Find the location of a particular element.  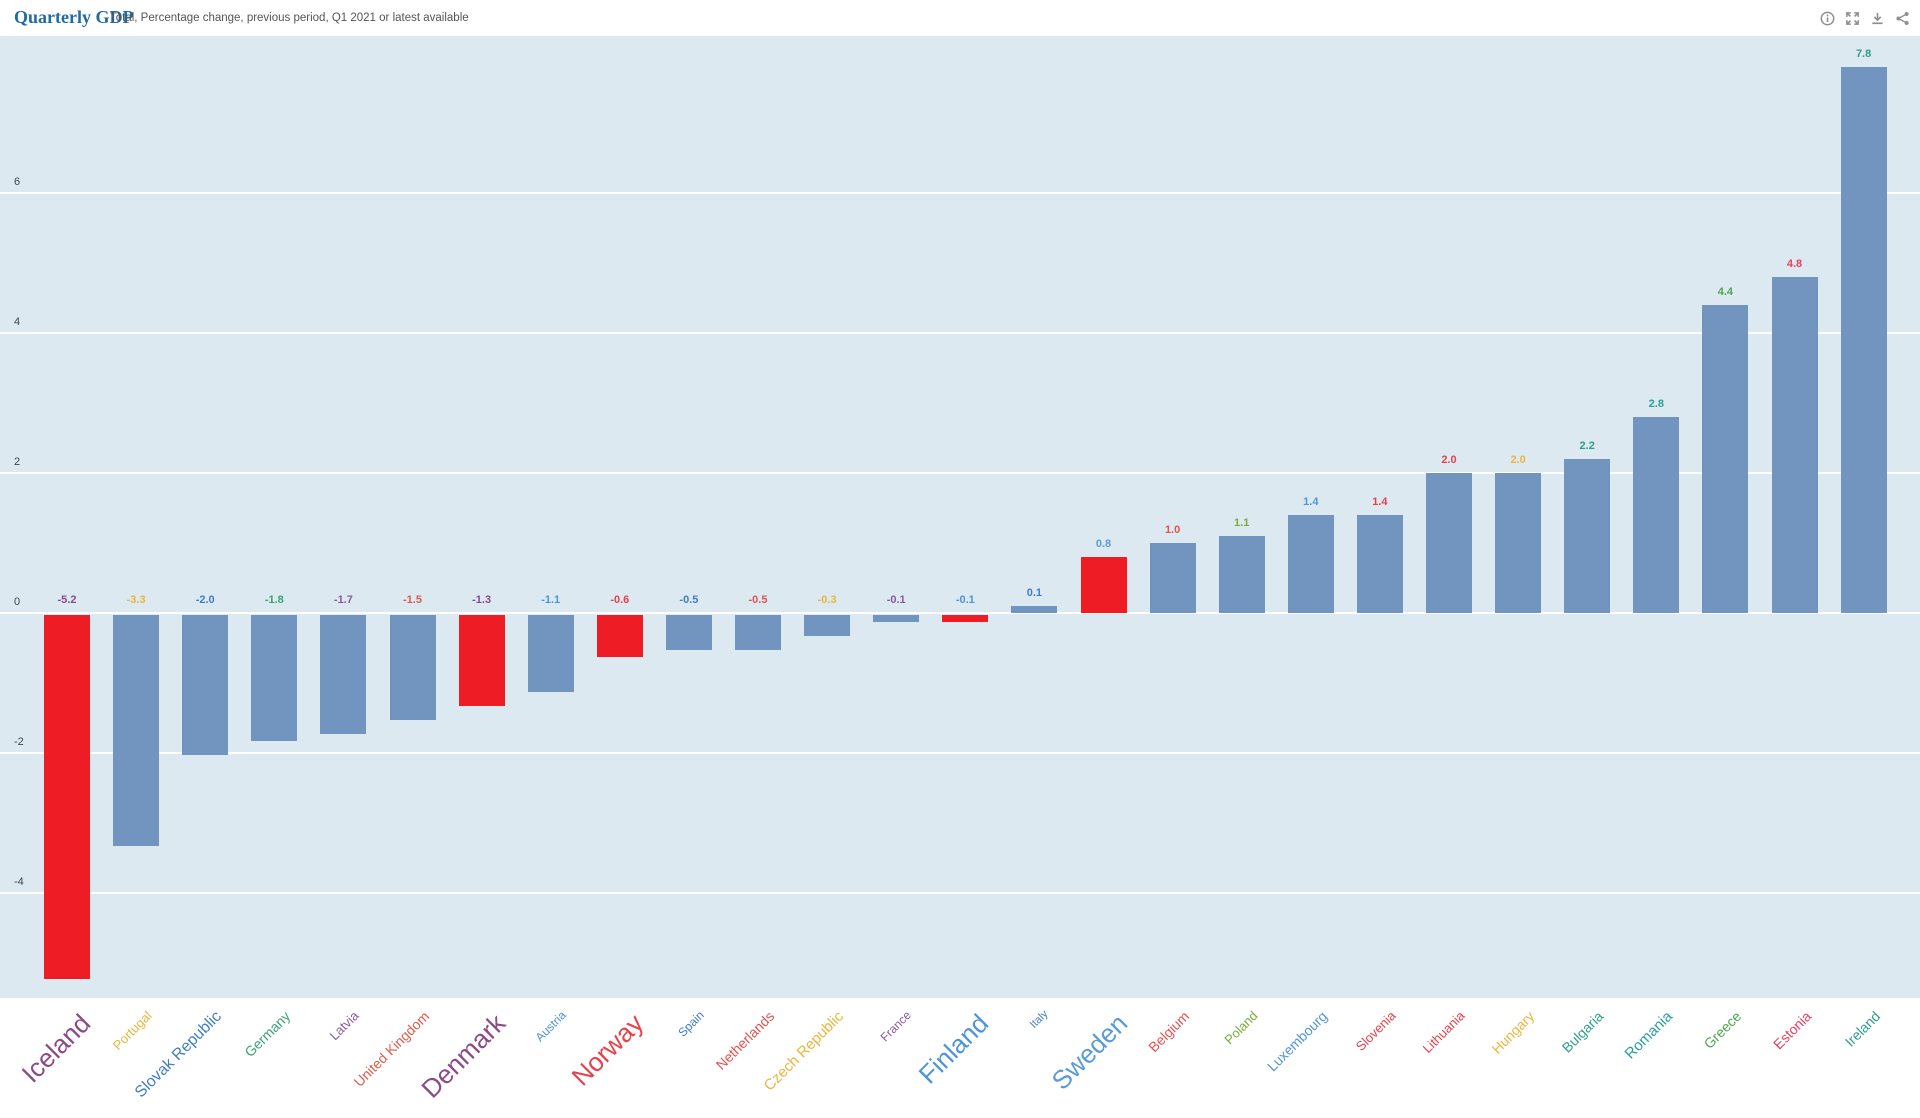

value-label-iceland: -5.2 is located at coordinates (67, 600).